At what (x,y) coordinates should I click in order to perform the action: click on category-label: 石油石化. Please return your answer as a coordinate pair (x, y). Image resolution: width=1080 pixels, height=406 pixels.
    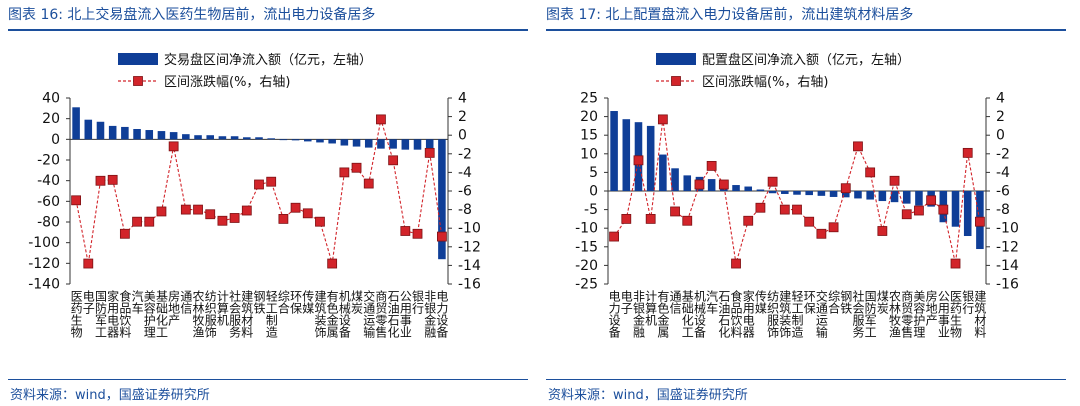
    Looking at the image, I should click on (724, 314).